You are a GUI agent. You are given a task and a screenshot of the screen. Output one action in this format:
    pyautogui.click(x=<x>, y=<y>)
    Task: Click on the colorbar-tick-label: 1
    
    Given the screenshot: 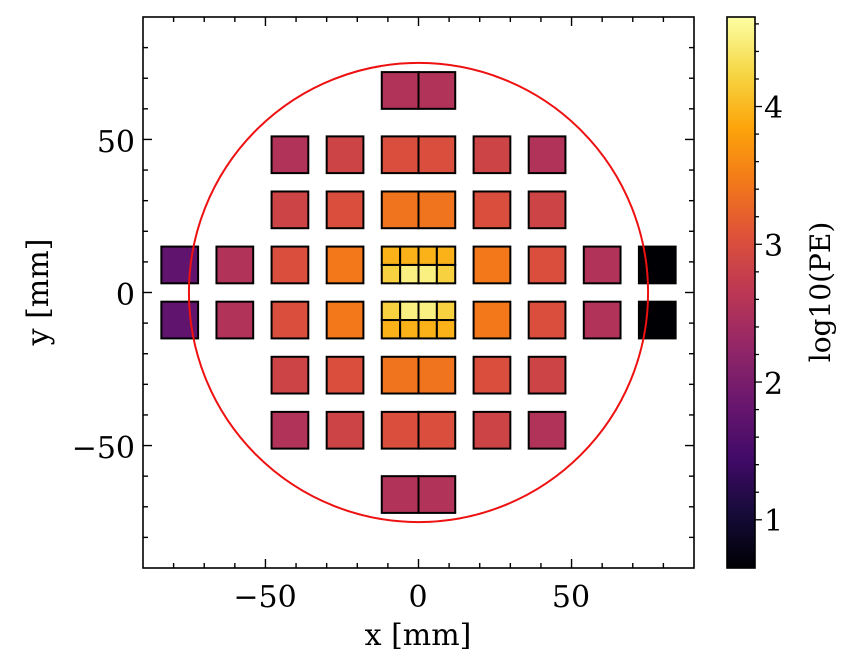 What is the action you would take?
    pyautogui.click(x=773, y=521)
    